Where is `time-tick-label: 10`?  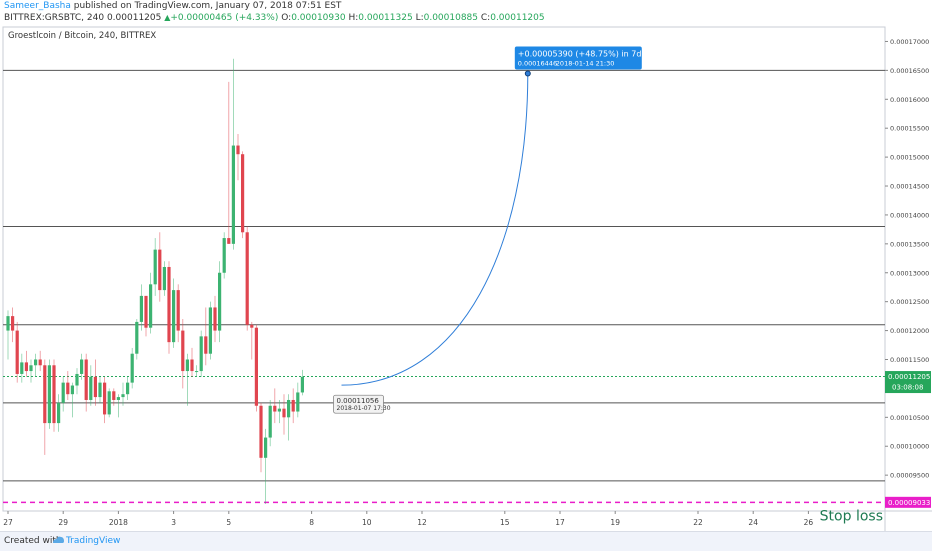 time-tick-label: 10 is located at coordinates (367, 522).